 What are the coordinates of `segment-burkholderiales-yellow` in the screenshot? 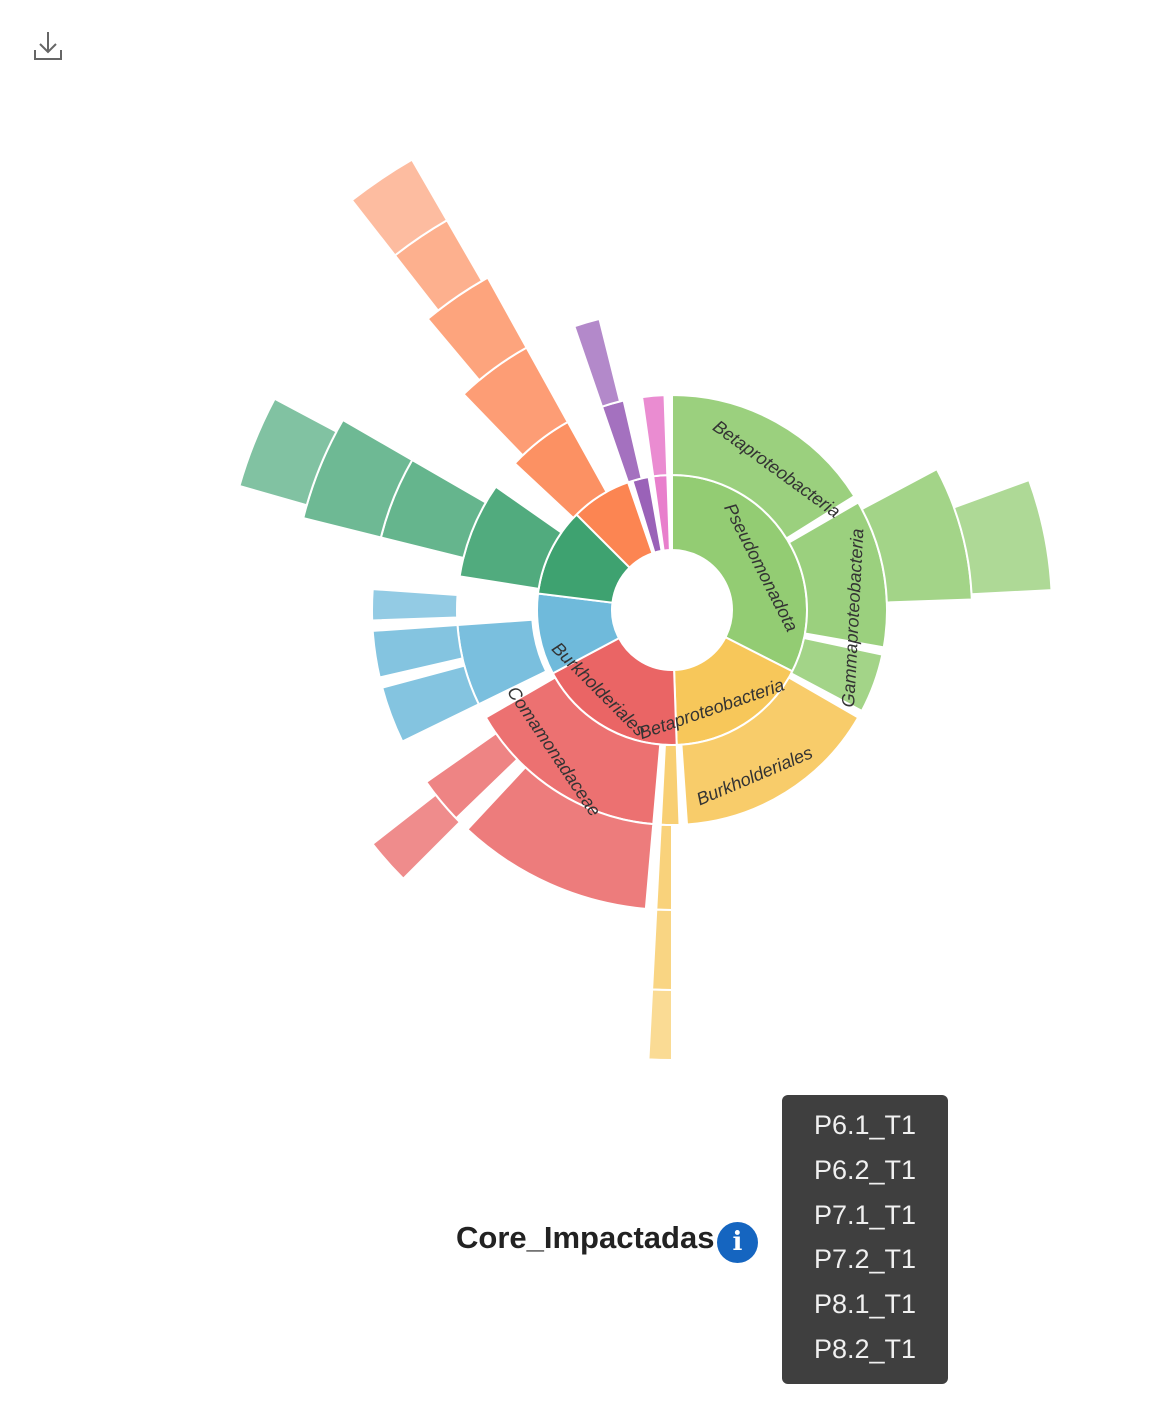 It's located at (770, 751).